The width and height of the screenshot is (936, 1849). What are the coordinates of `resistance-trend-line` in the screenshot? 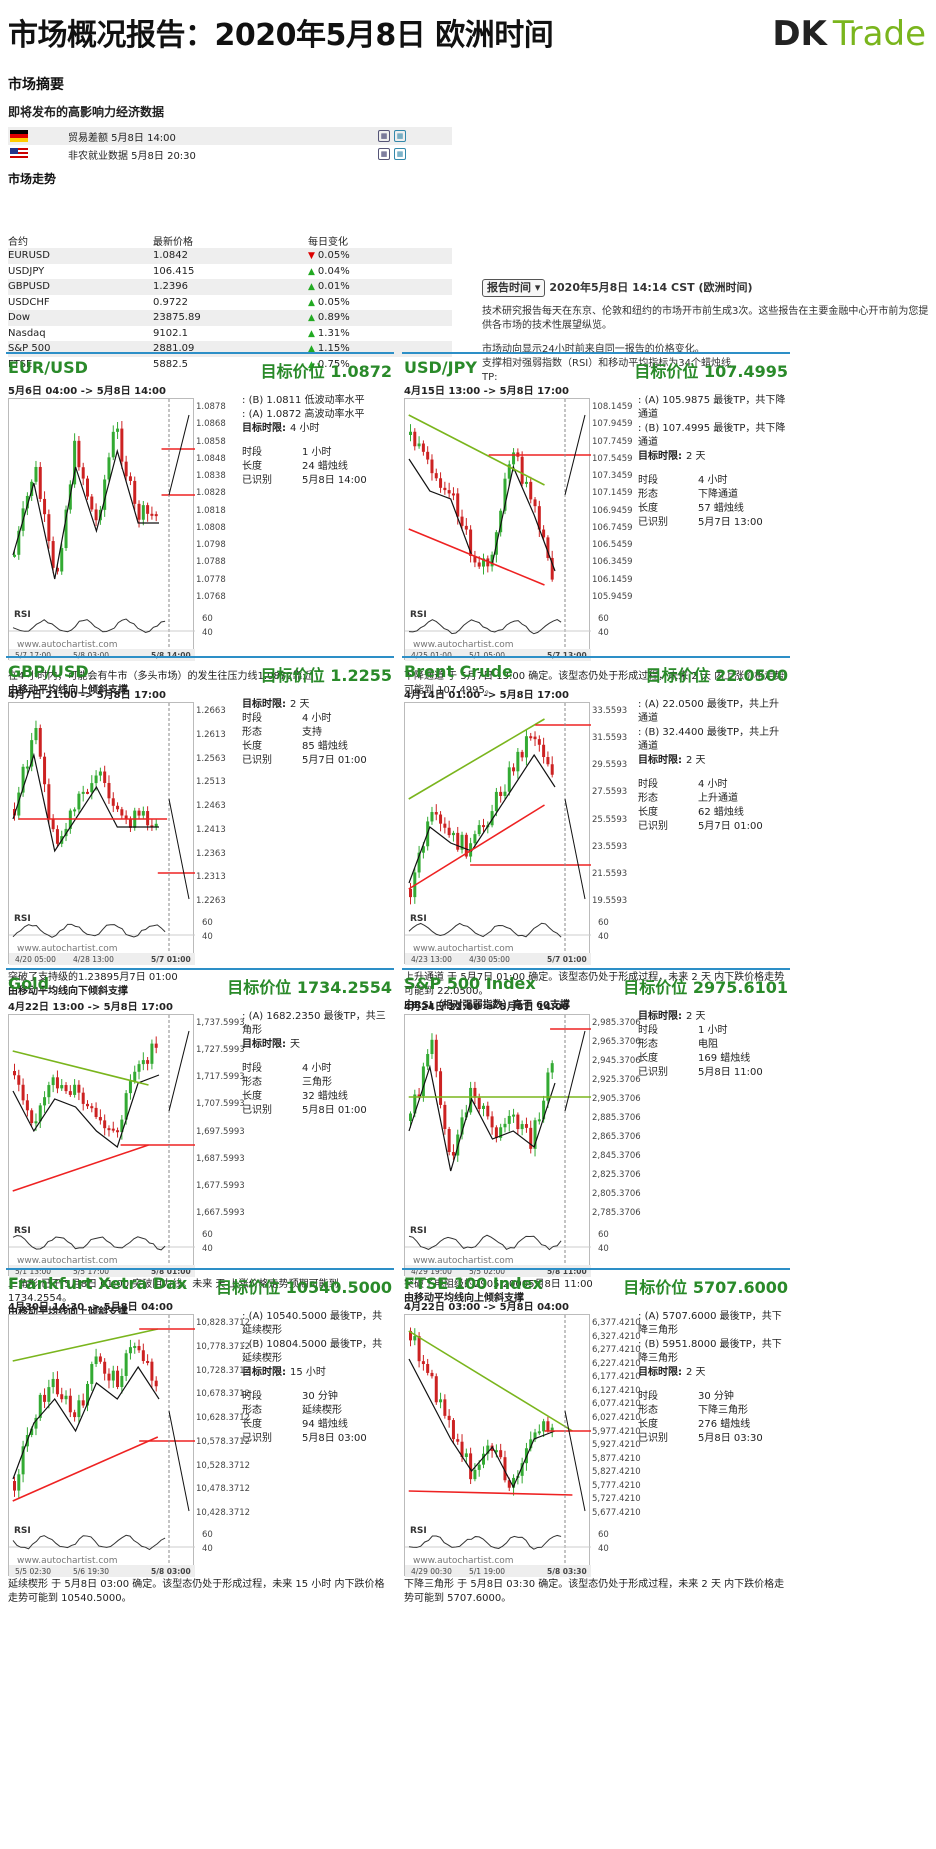 It's located at (80, 1068).